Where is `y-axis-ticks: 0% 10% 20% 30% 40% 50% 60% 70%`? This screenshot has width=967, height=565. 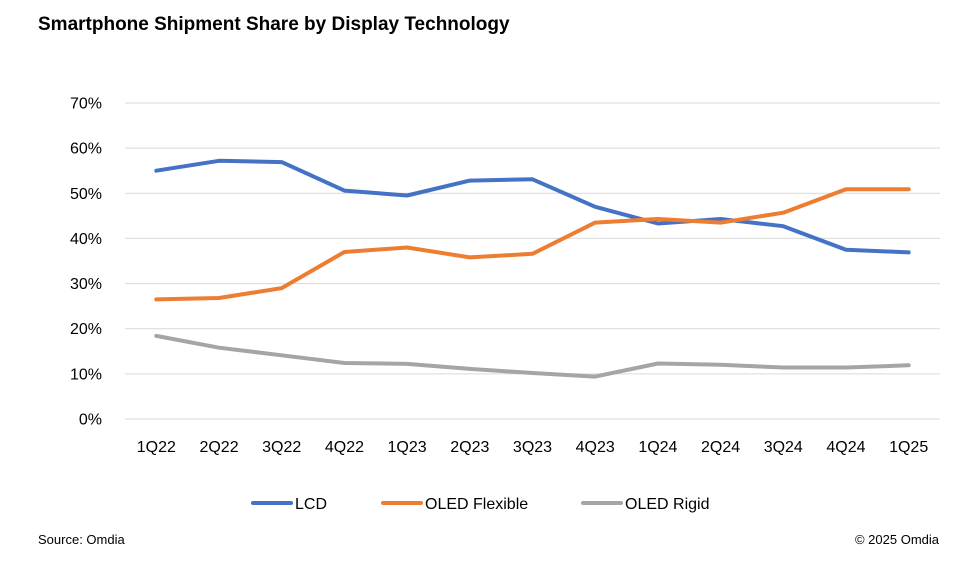
y-axis-ticks: 0% 10% 20% 30% 40% 50% 60% 70% is located at coordinates (86, 262).